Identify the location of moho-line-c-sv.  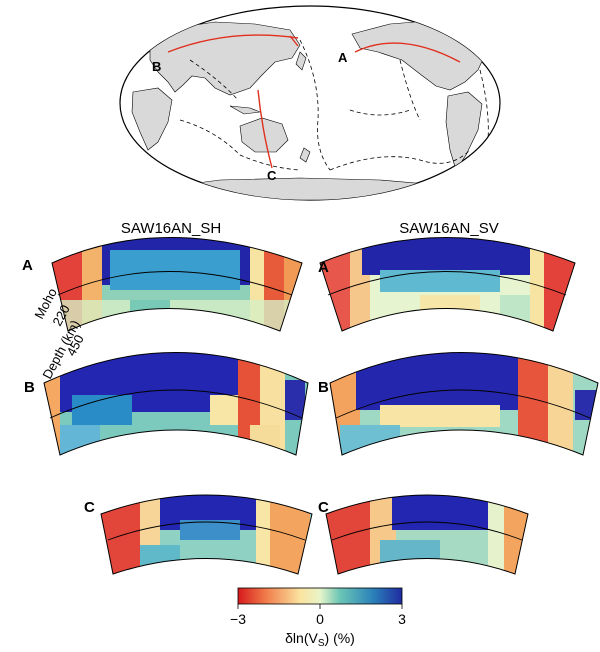
(427, 531).